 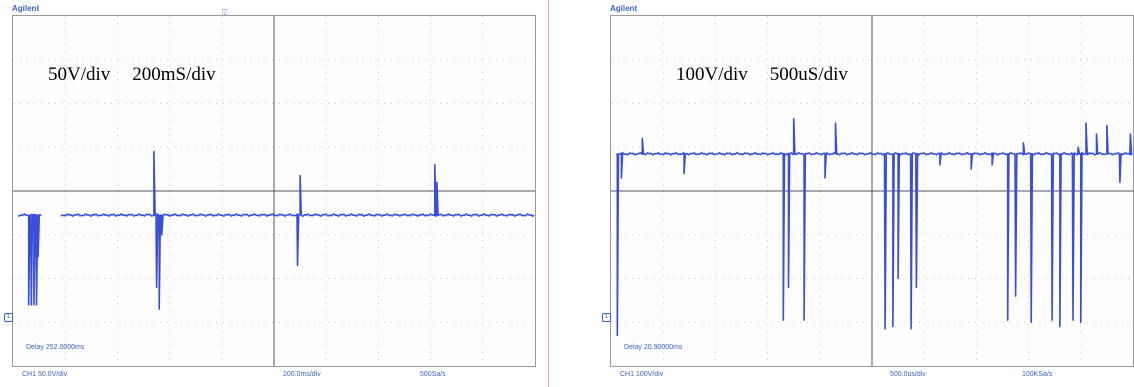 I want to click on time-per-div-label: 200mS/div, so click(x=174, y=74).